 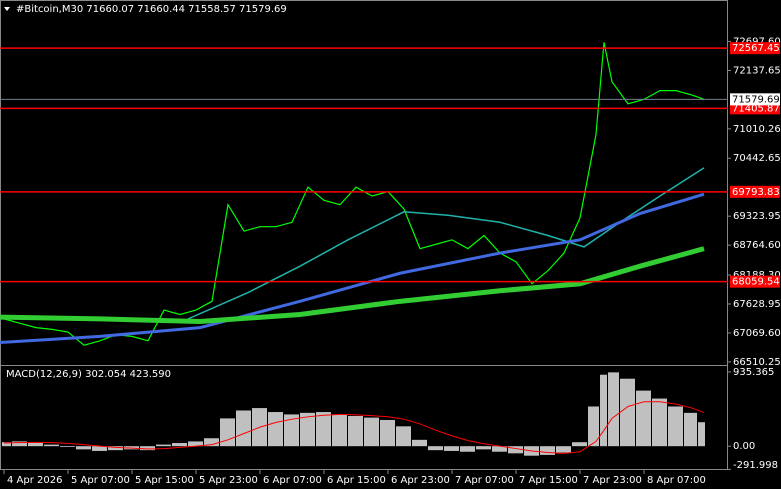 I want to click on y-tick-label: 72137.65, so click(x=757, y=70).